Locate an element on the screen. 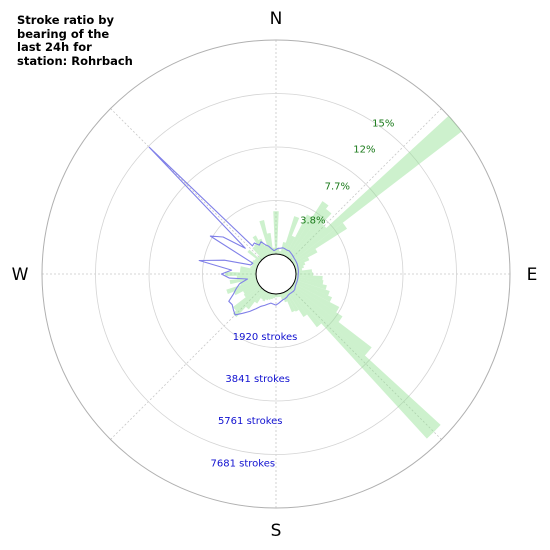 This screenshot has width=550, height=550. compass-label: E is located at coordinates (532, 275).